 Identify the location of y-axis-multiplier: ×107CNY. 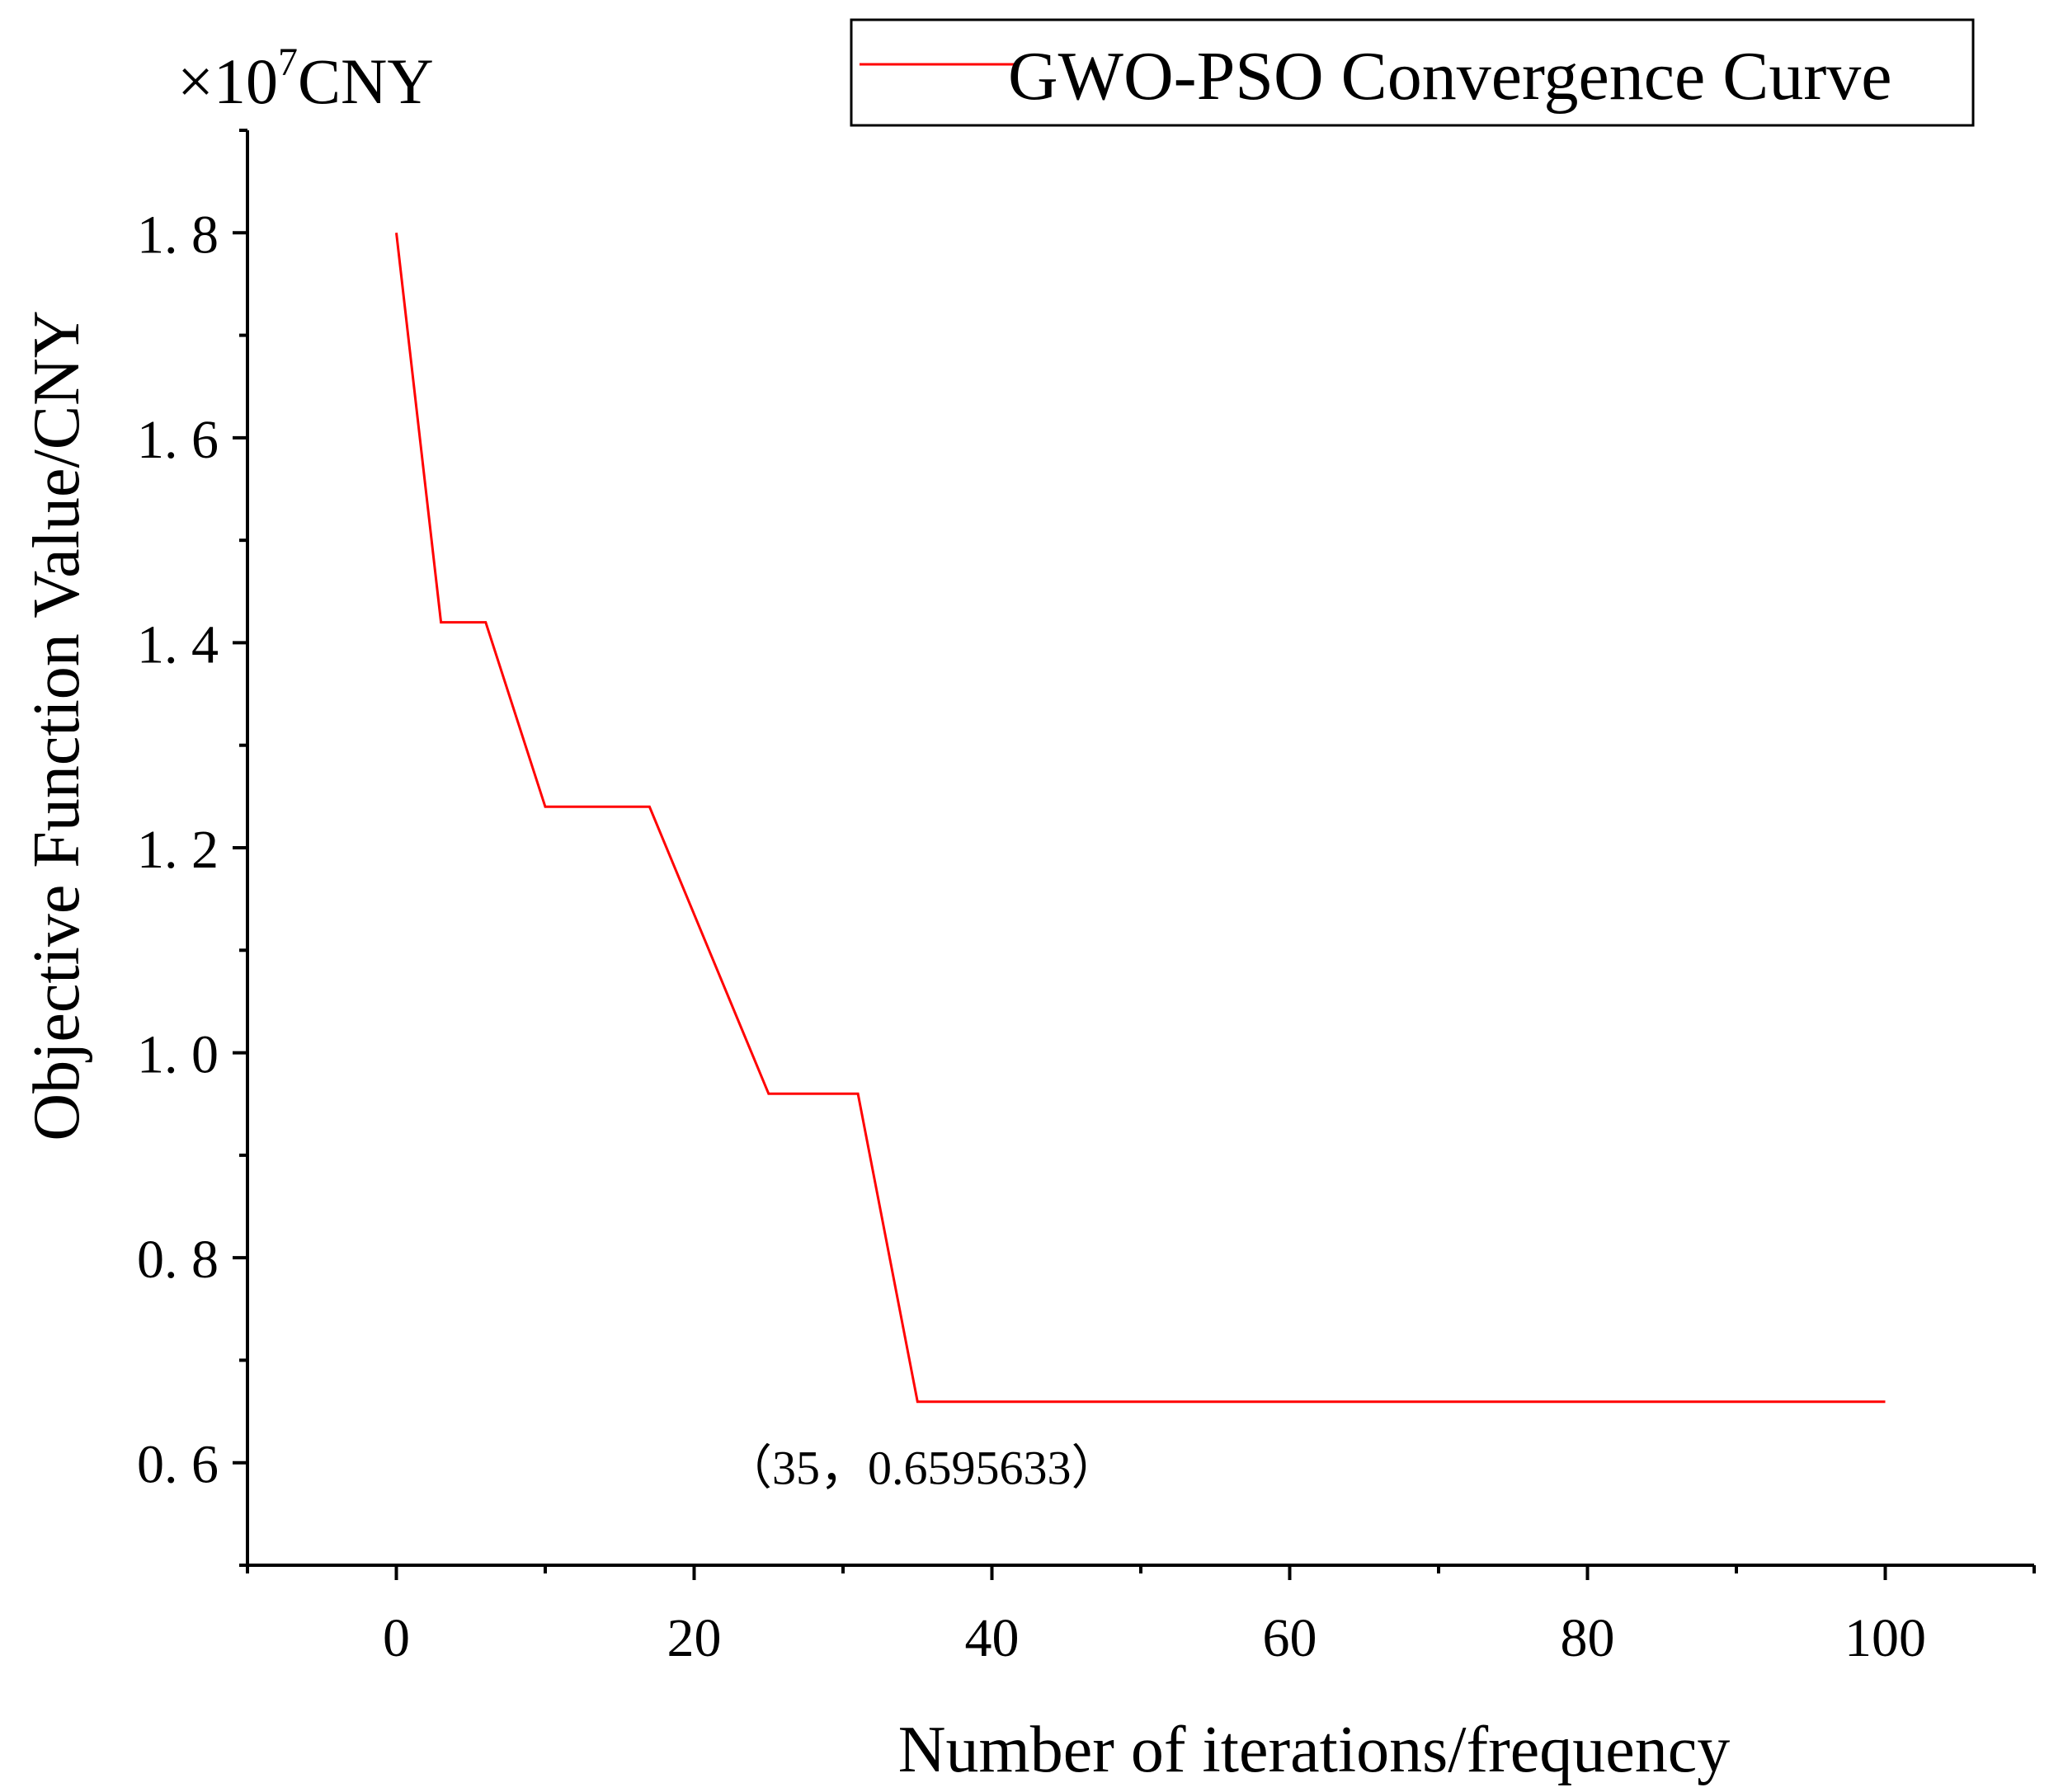
(305, 78).